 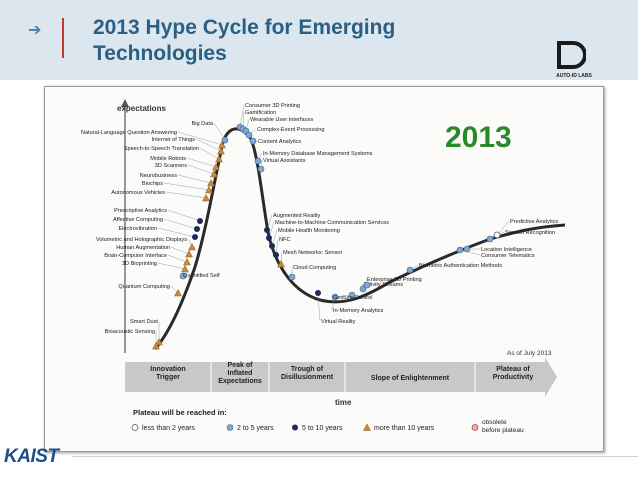 I want to click on phase-label-peak: Expectations, so click(x=240, y=381).